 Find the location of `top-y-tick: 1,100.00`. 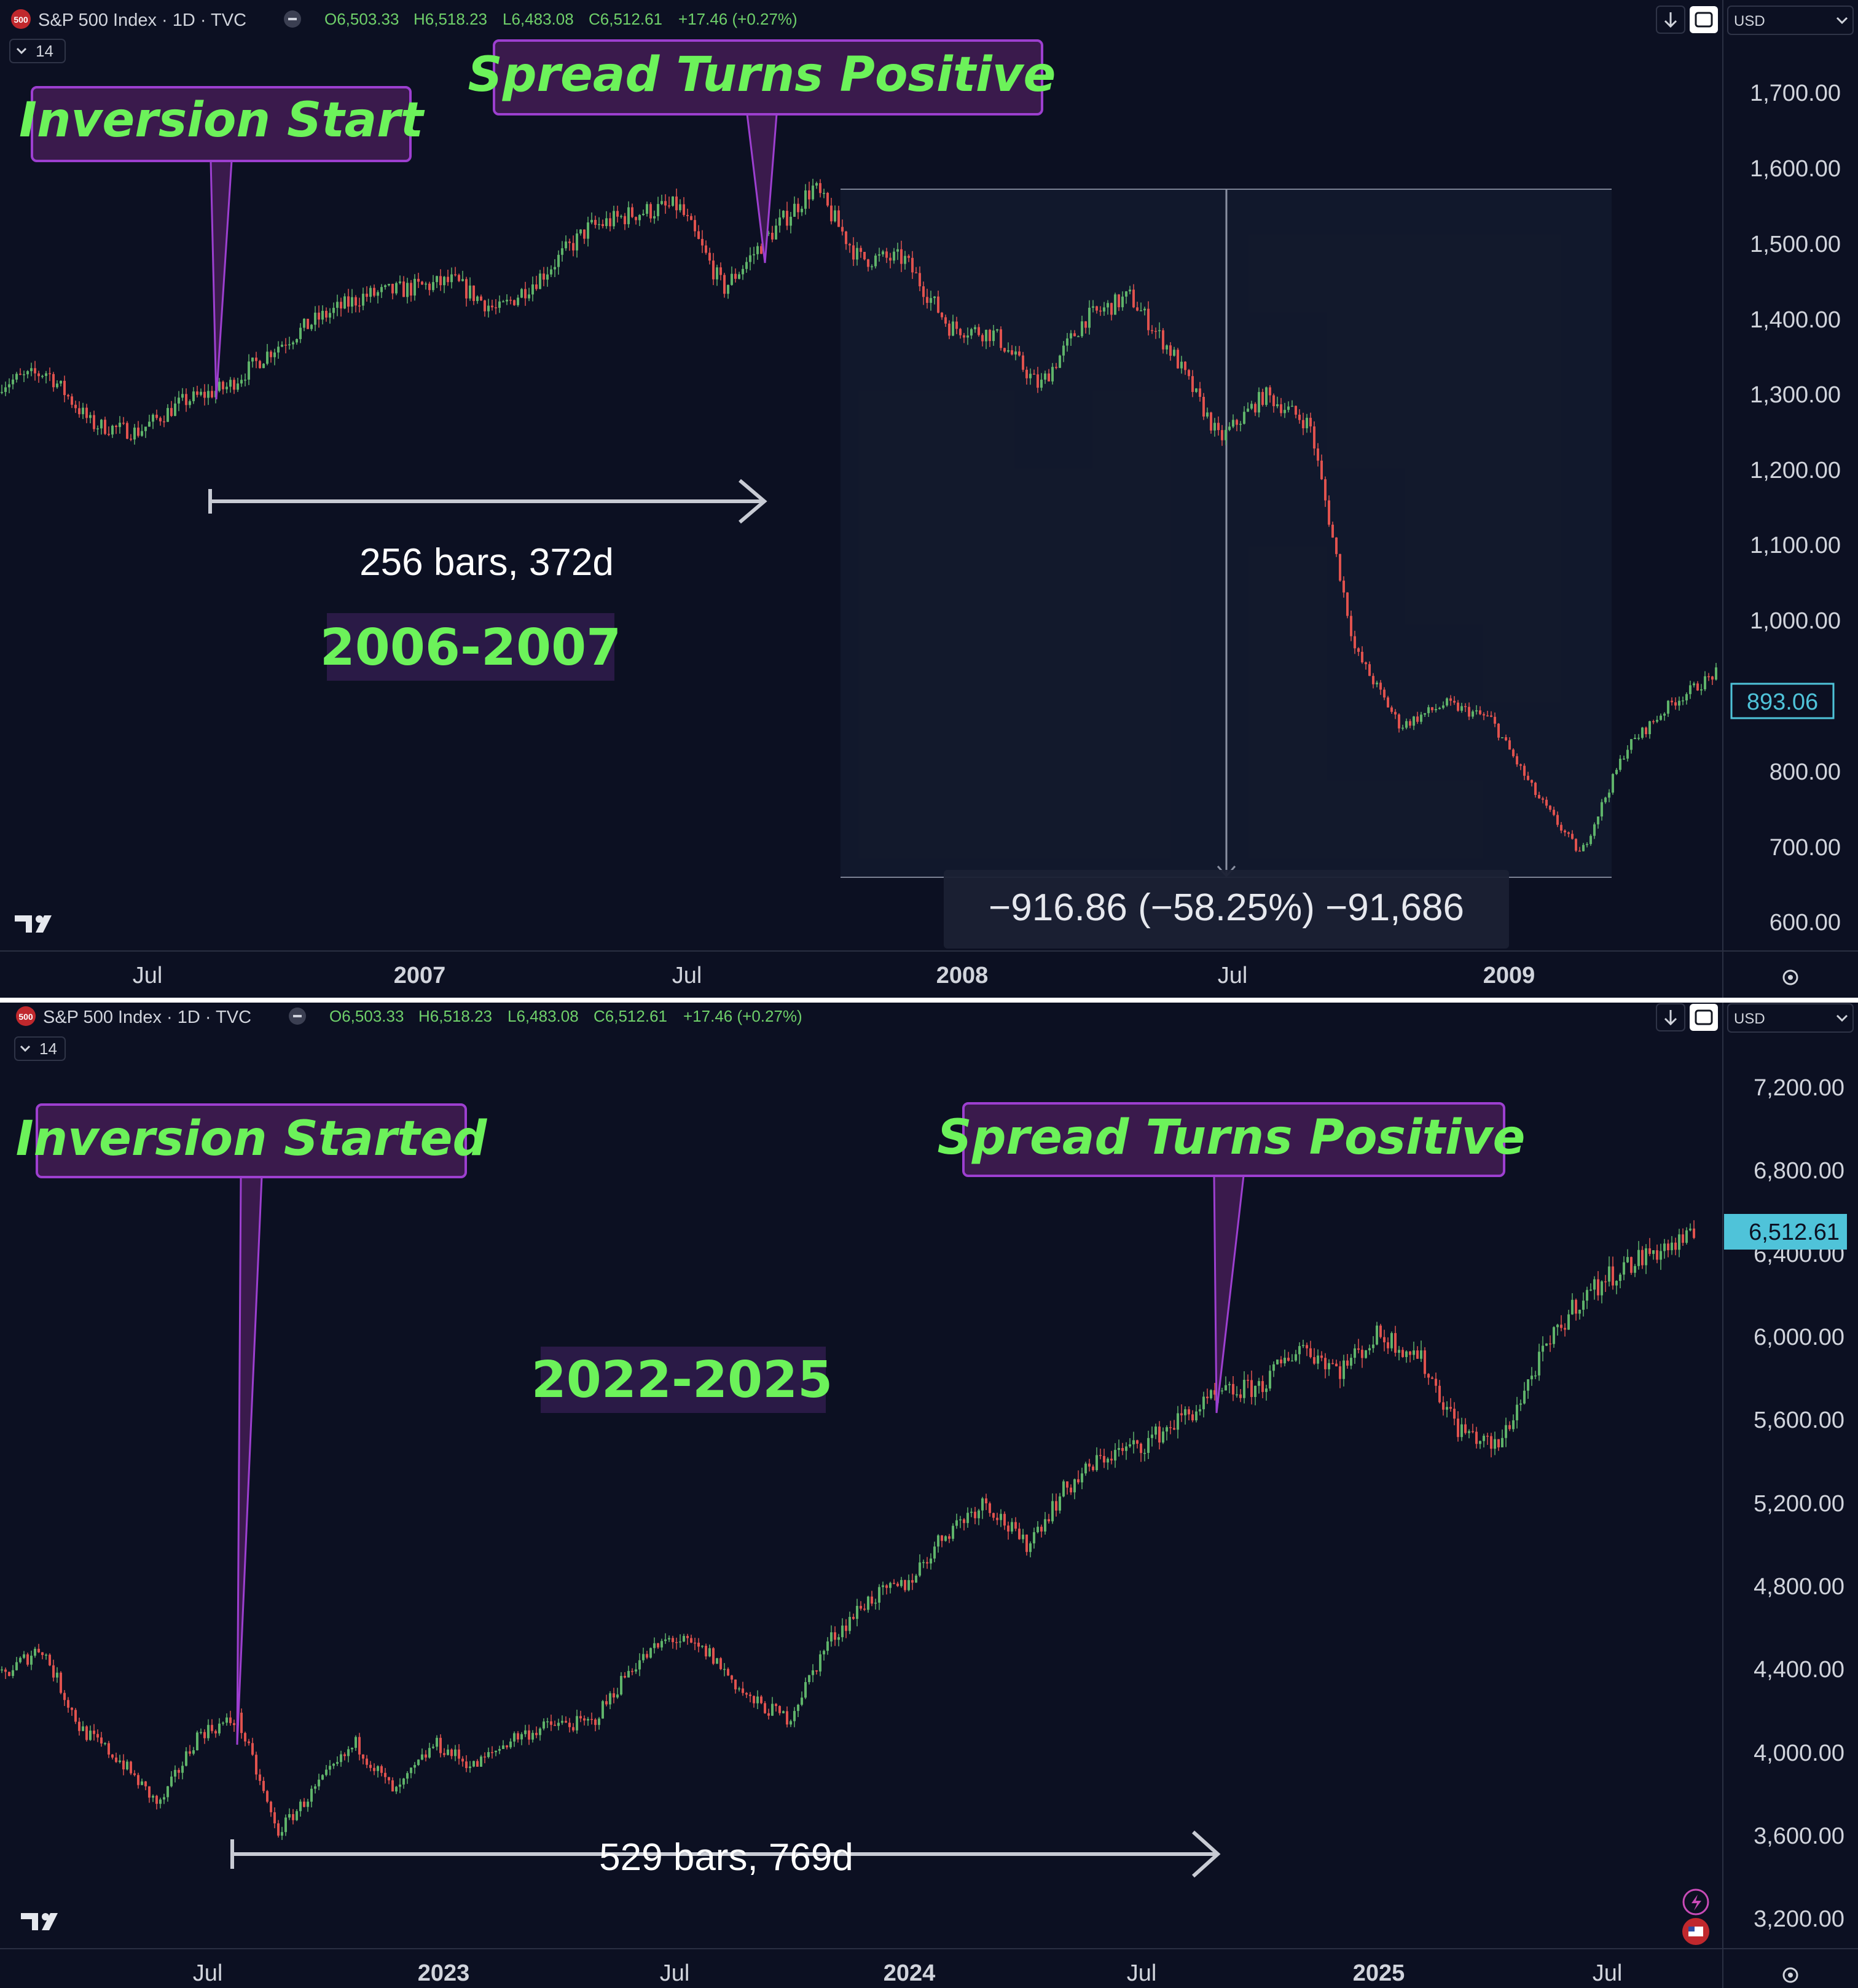

top-y-tick: 1,100.00 is located at coordinates (1795, 545).